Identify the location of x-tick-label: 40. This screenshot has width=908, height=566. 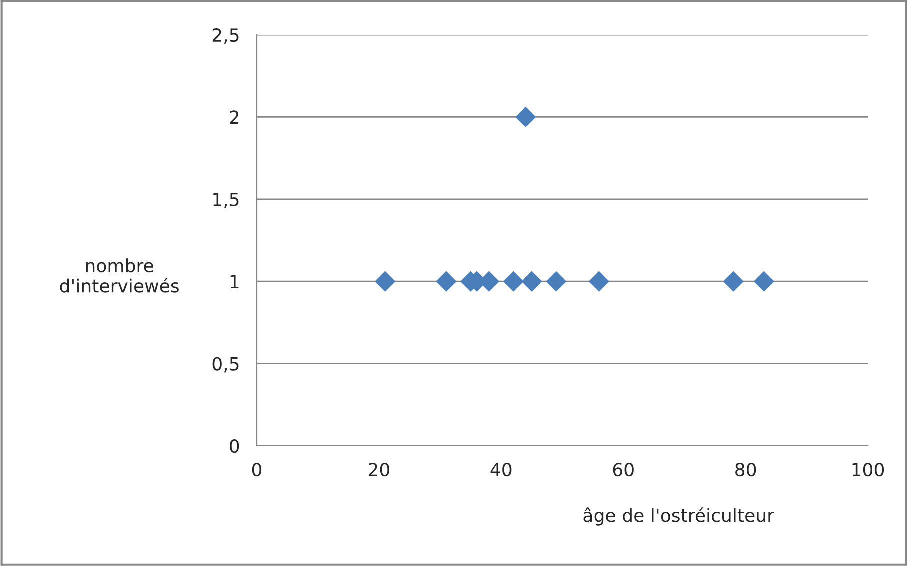
(501, 469).